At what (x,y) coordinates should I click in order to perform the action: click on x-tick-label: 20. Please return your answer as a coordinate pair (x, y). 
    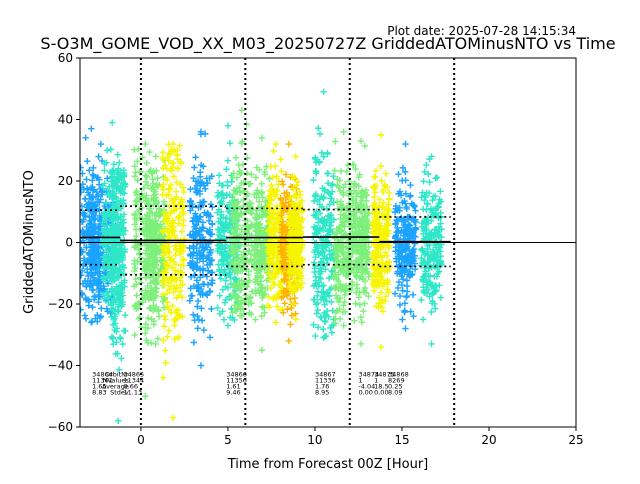
    Looking at the image, I should click on (488, 440).